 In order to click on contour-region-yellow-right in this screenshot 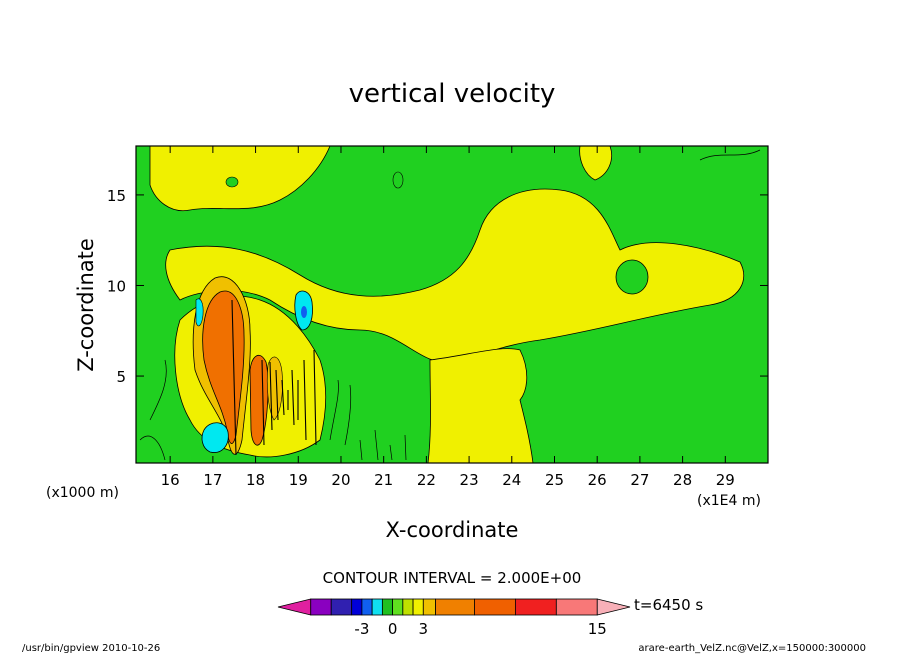, I will do `click(480, 405)`.